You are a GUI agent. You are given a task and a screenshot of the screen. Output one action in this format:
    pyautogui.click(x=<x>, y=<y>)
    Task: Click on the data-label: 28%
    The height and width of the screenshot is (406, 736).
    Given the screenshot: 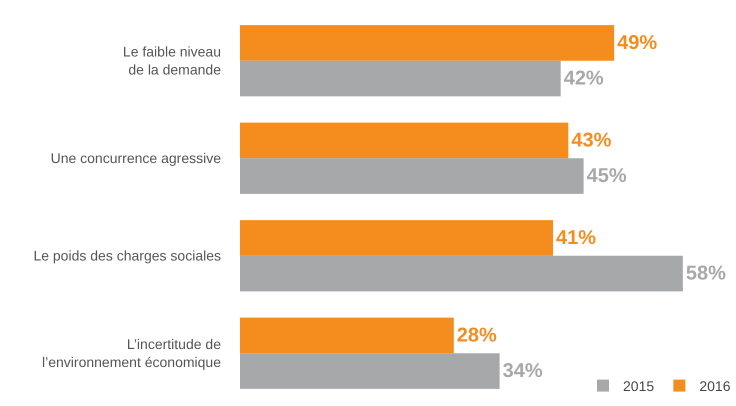 What is the action you would take?
    pyautogui.click(x=477, y=335)
    